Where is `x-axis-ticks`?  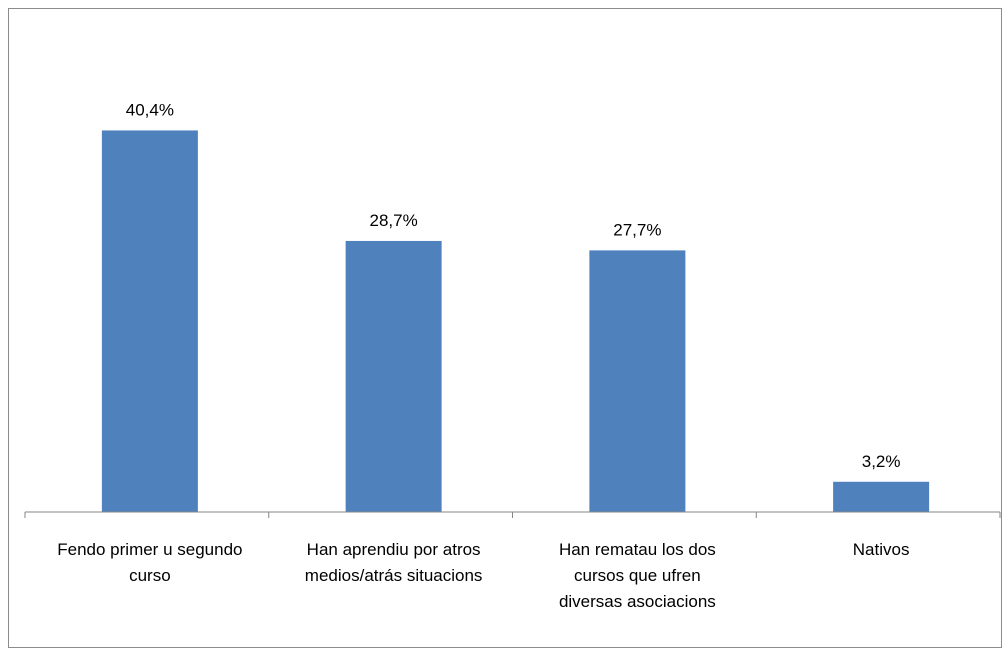
x-axis-ticks is located at coordinates (512, 515).